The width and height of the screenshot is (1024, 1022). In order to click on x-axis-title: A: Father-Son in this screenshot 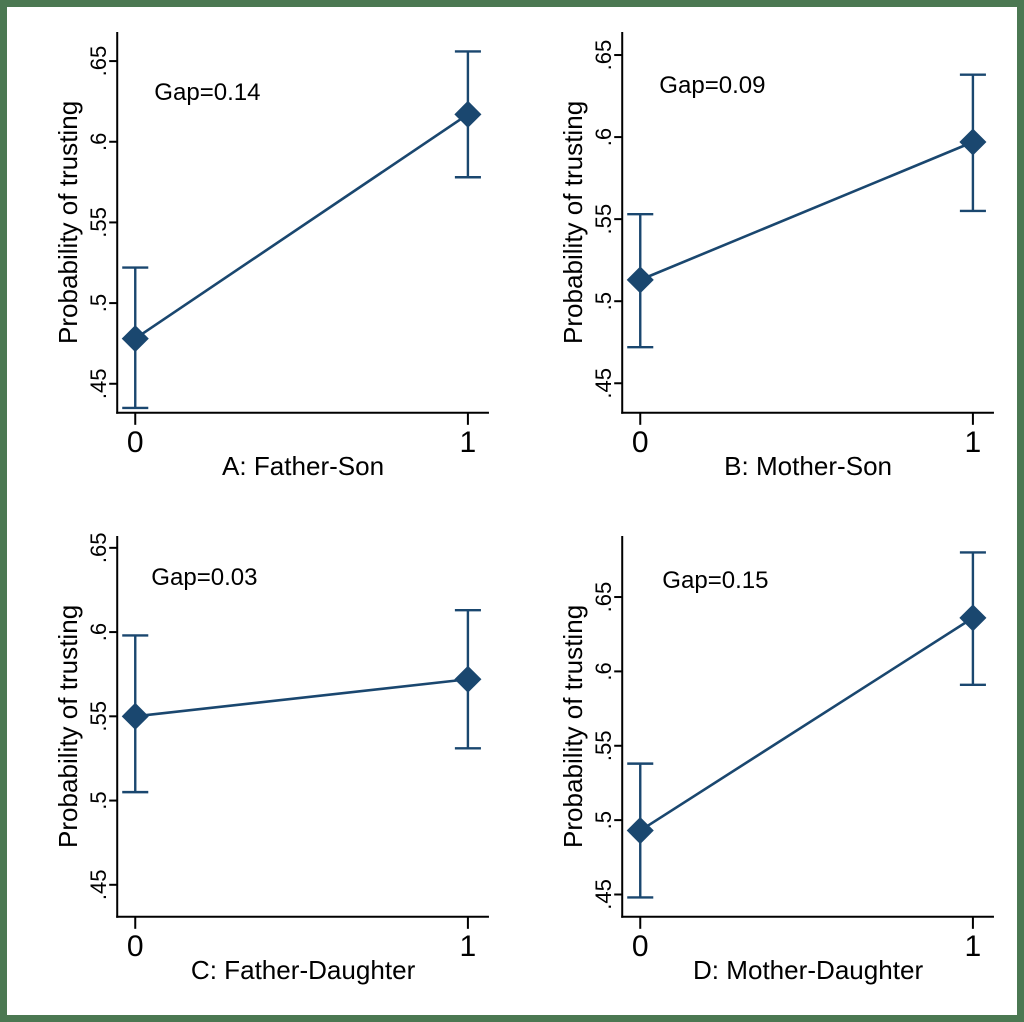, I will do `click(303, 466)`.